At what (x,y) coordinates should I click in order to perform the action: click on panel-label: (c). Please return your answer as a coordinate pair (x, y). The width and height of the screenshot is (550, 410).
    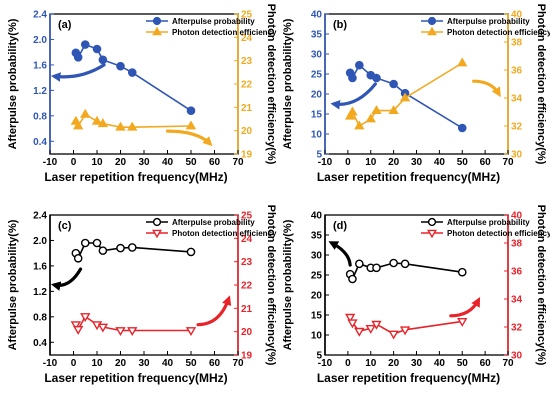
    Looking at the image, I should click on (65, 226).